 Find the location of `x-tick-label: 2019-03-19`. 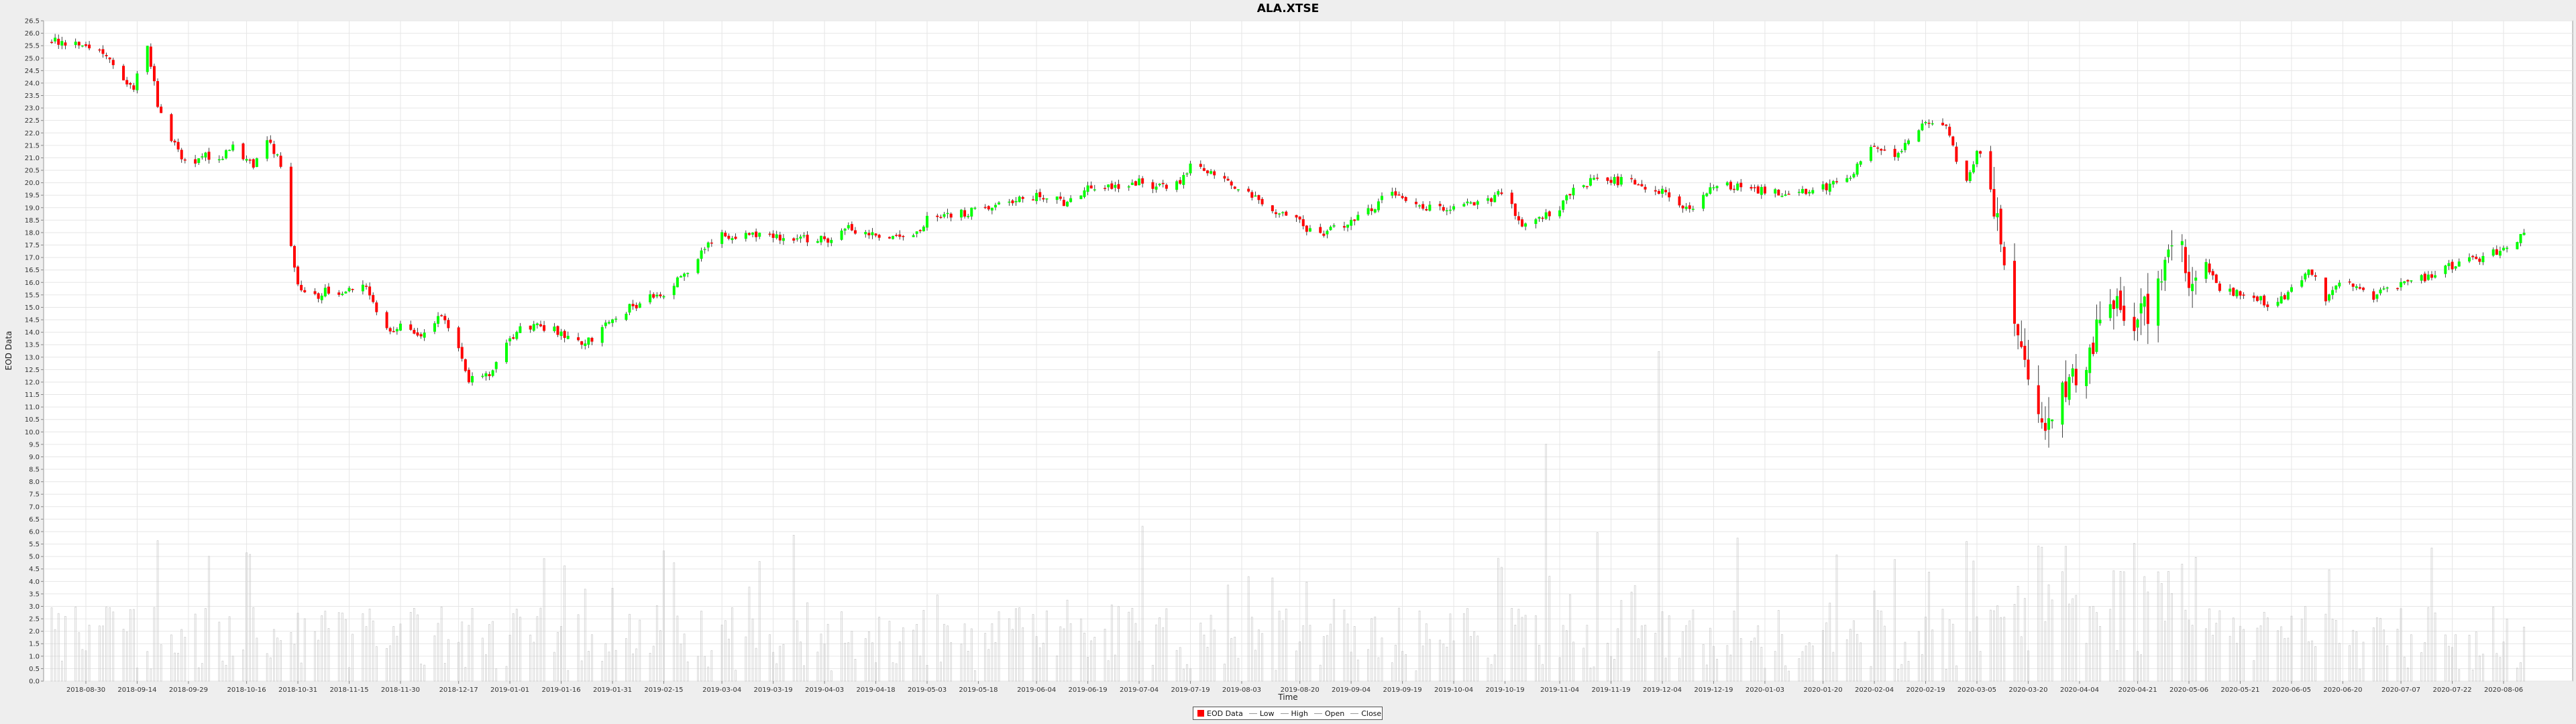

x-tick-label: 2019-03-19 is located at coordinates (773, 690).